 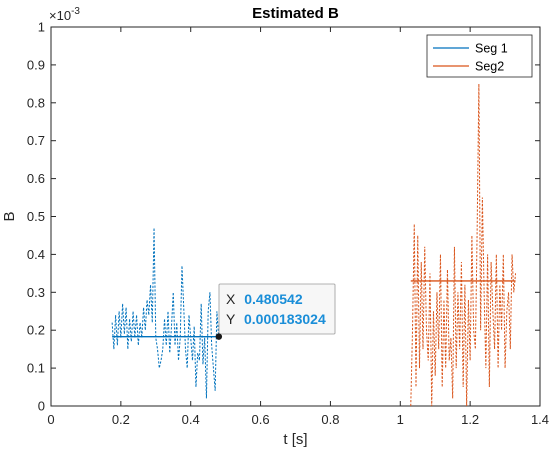 I want to click on data-tip-x-row: X 0.480542, so click(x=264, y=299).